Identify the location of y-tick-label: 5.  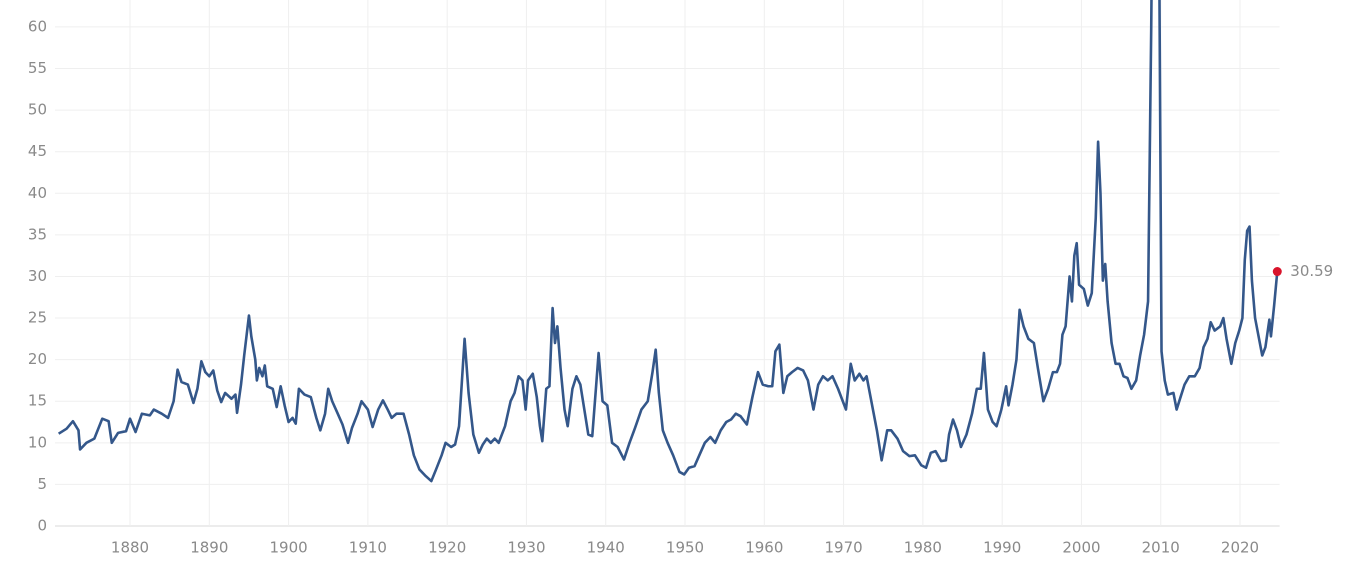
(42, 484).